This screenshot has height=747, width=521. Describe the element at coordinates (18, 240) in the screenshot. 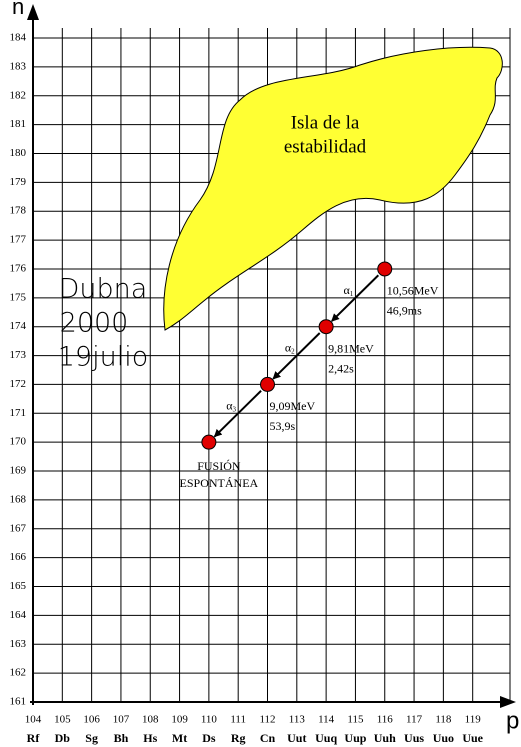

I see `y-tick-label: 177` at that location.